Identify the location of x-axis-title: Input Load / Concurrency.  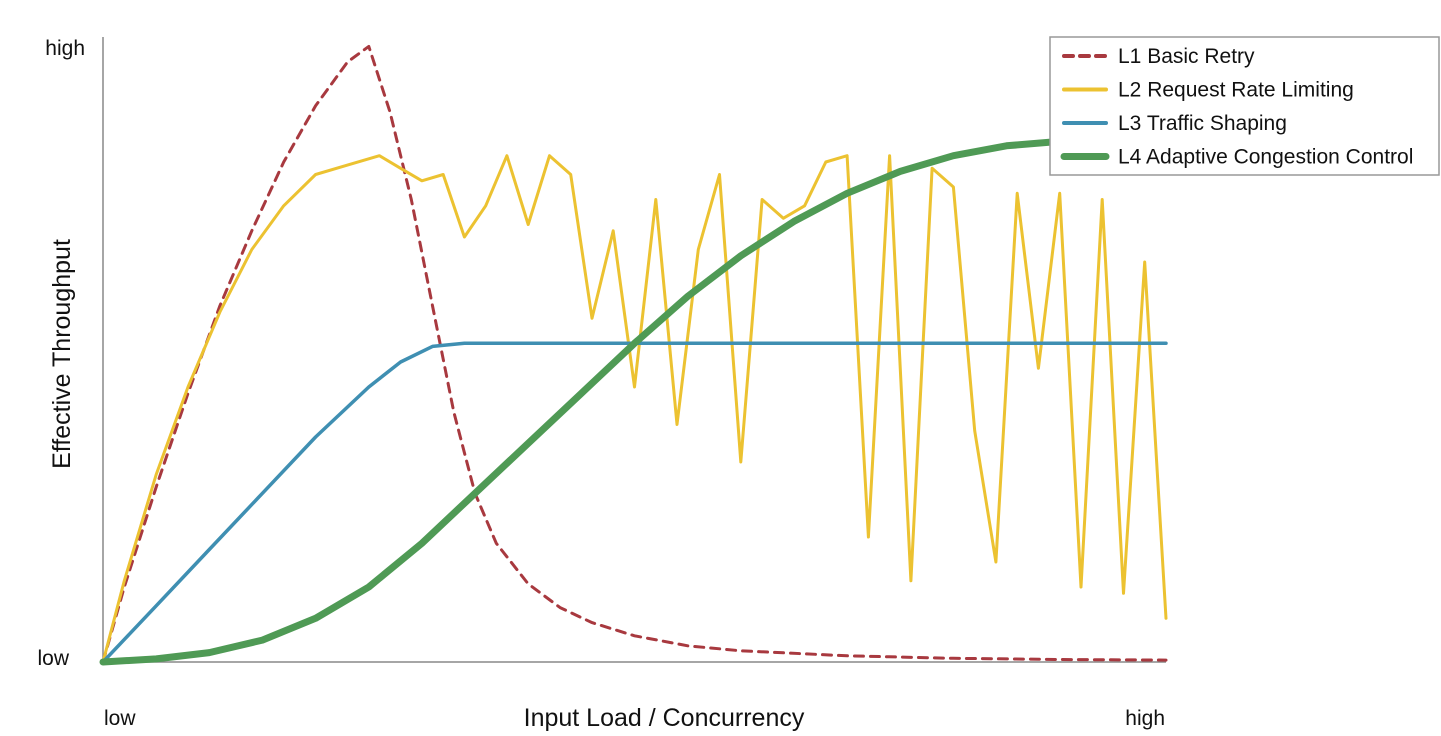
(664, 718).